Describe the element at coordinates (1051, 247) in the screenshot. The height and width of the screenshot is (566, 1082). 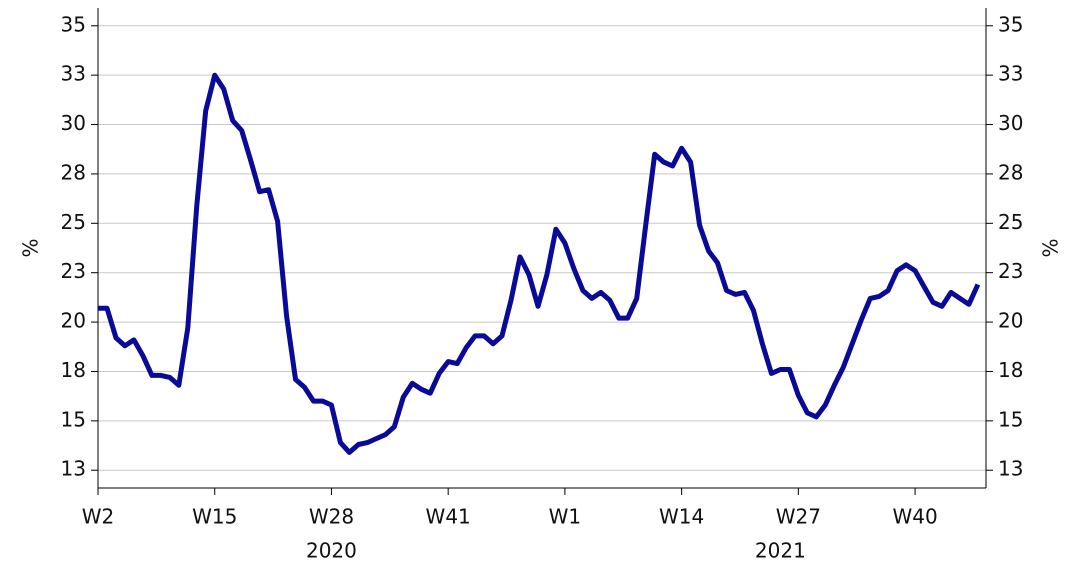
I see `y2-axis-label: %` at that location.